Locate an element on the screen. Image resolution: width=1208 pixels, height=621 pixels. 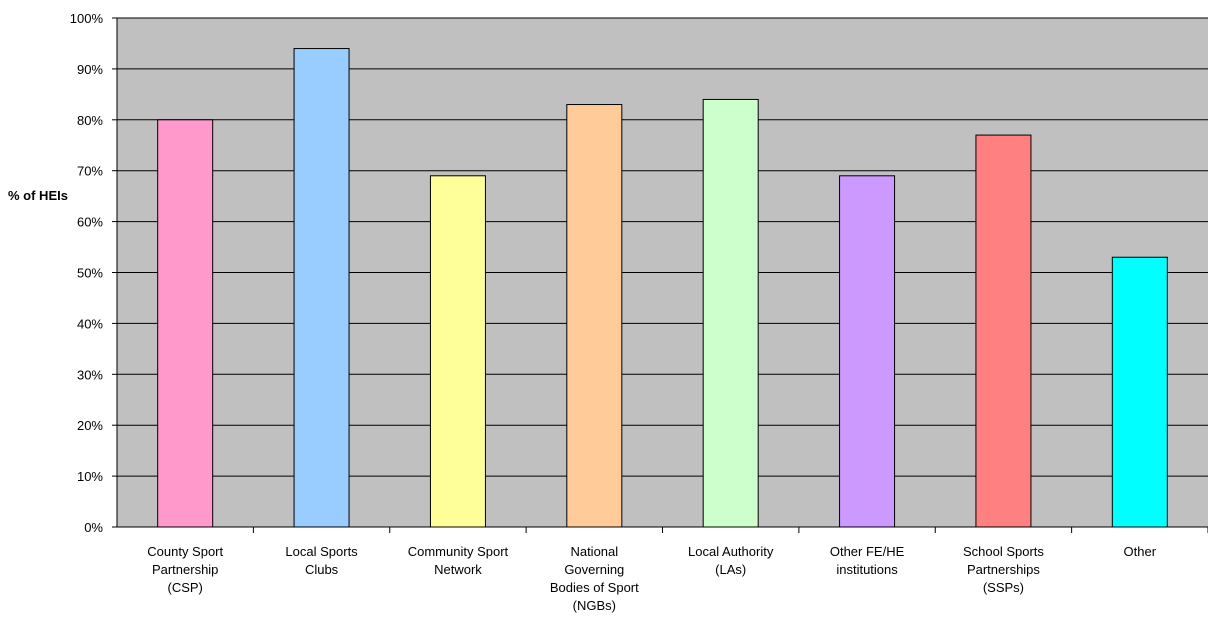
y-tick-label: 0% is located at coordinates (93, 527).